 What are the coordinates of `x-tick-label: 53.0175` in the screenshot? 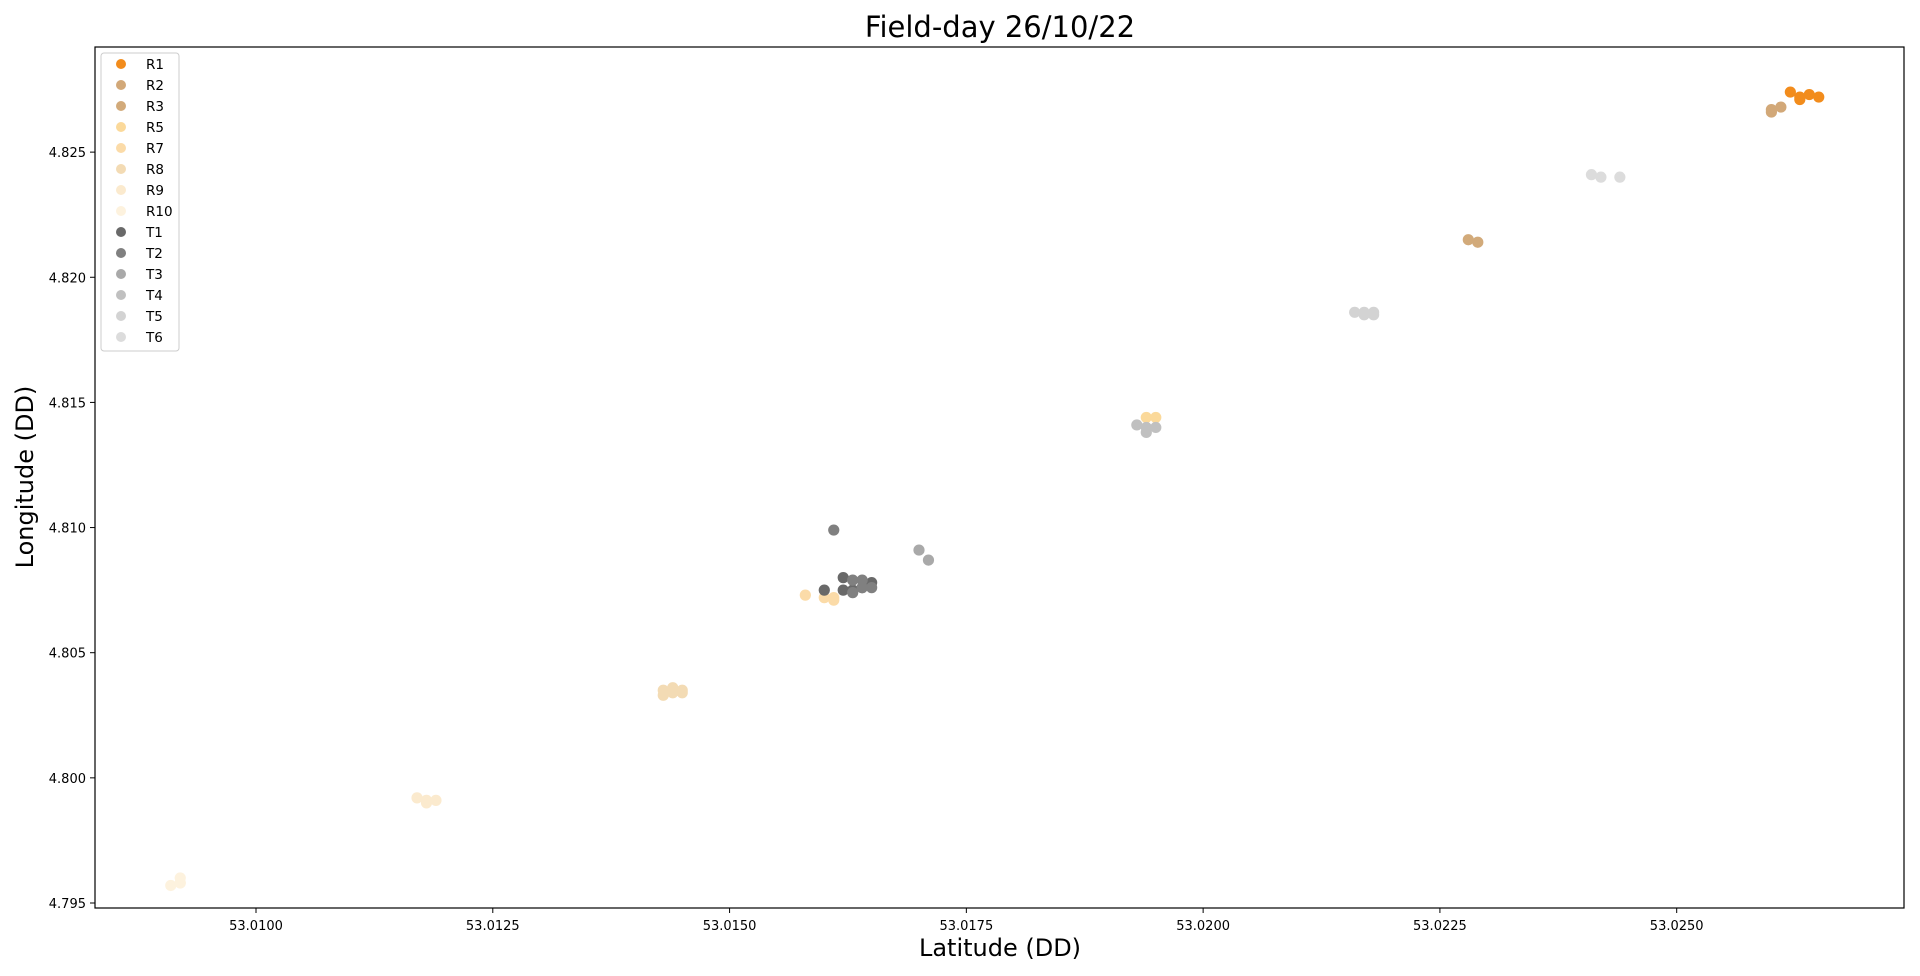 It's located at (966, 926).